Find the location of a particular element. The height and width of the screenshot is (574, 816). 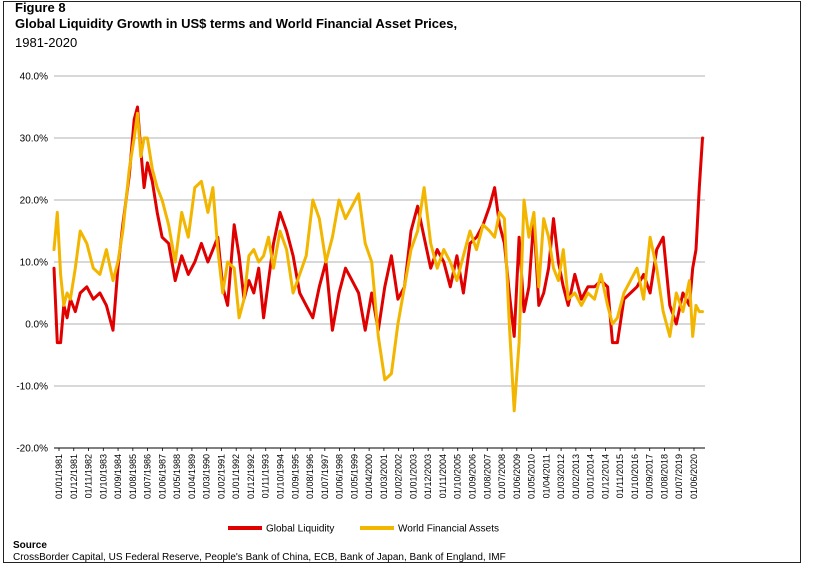

x-tick-label: 01/11/2015 is located at coordinates (620, 476).